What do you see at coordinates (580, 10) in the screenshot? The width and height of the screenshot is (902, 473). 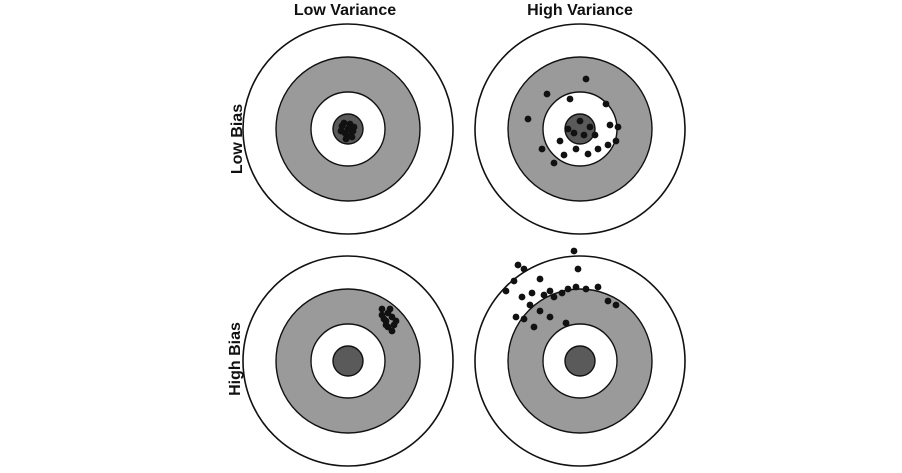 I see `column-label-high-variance: High Variance` at bounding box center [580, 10].